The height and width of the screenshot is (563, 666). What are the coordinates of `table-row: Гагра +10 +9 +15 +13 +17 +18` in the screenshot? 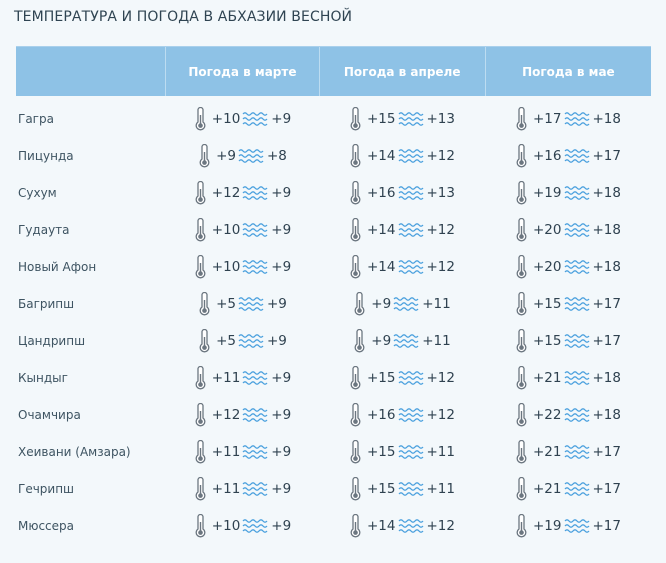 It's located at (333, 118).